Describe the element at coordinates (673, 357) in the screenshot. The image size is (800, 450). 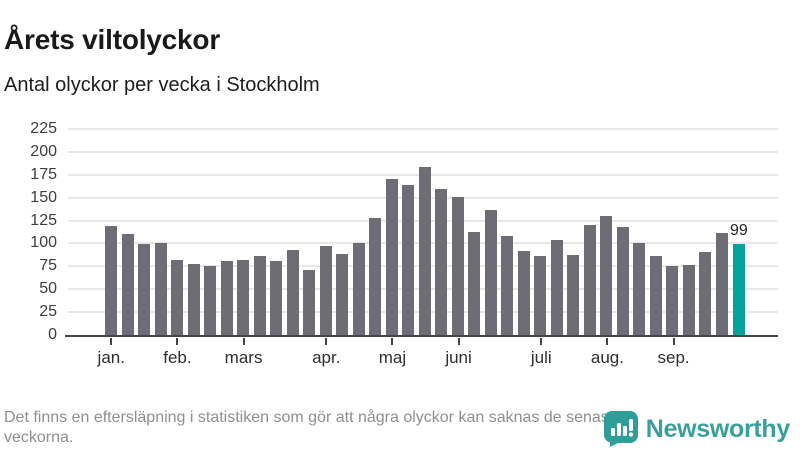
I see `x-tick-label-sep: sep.` at that location.